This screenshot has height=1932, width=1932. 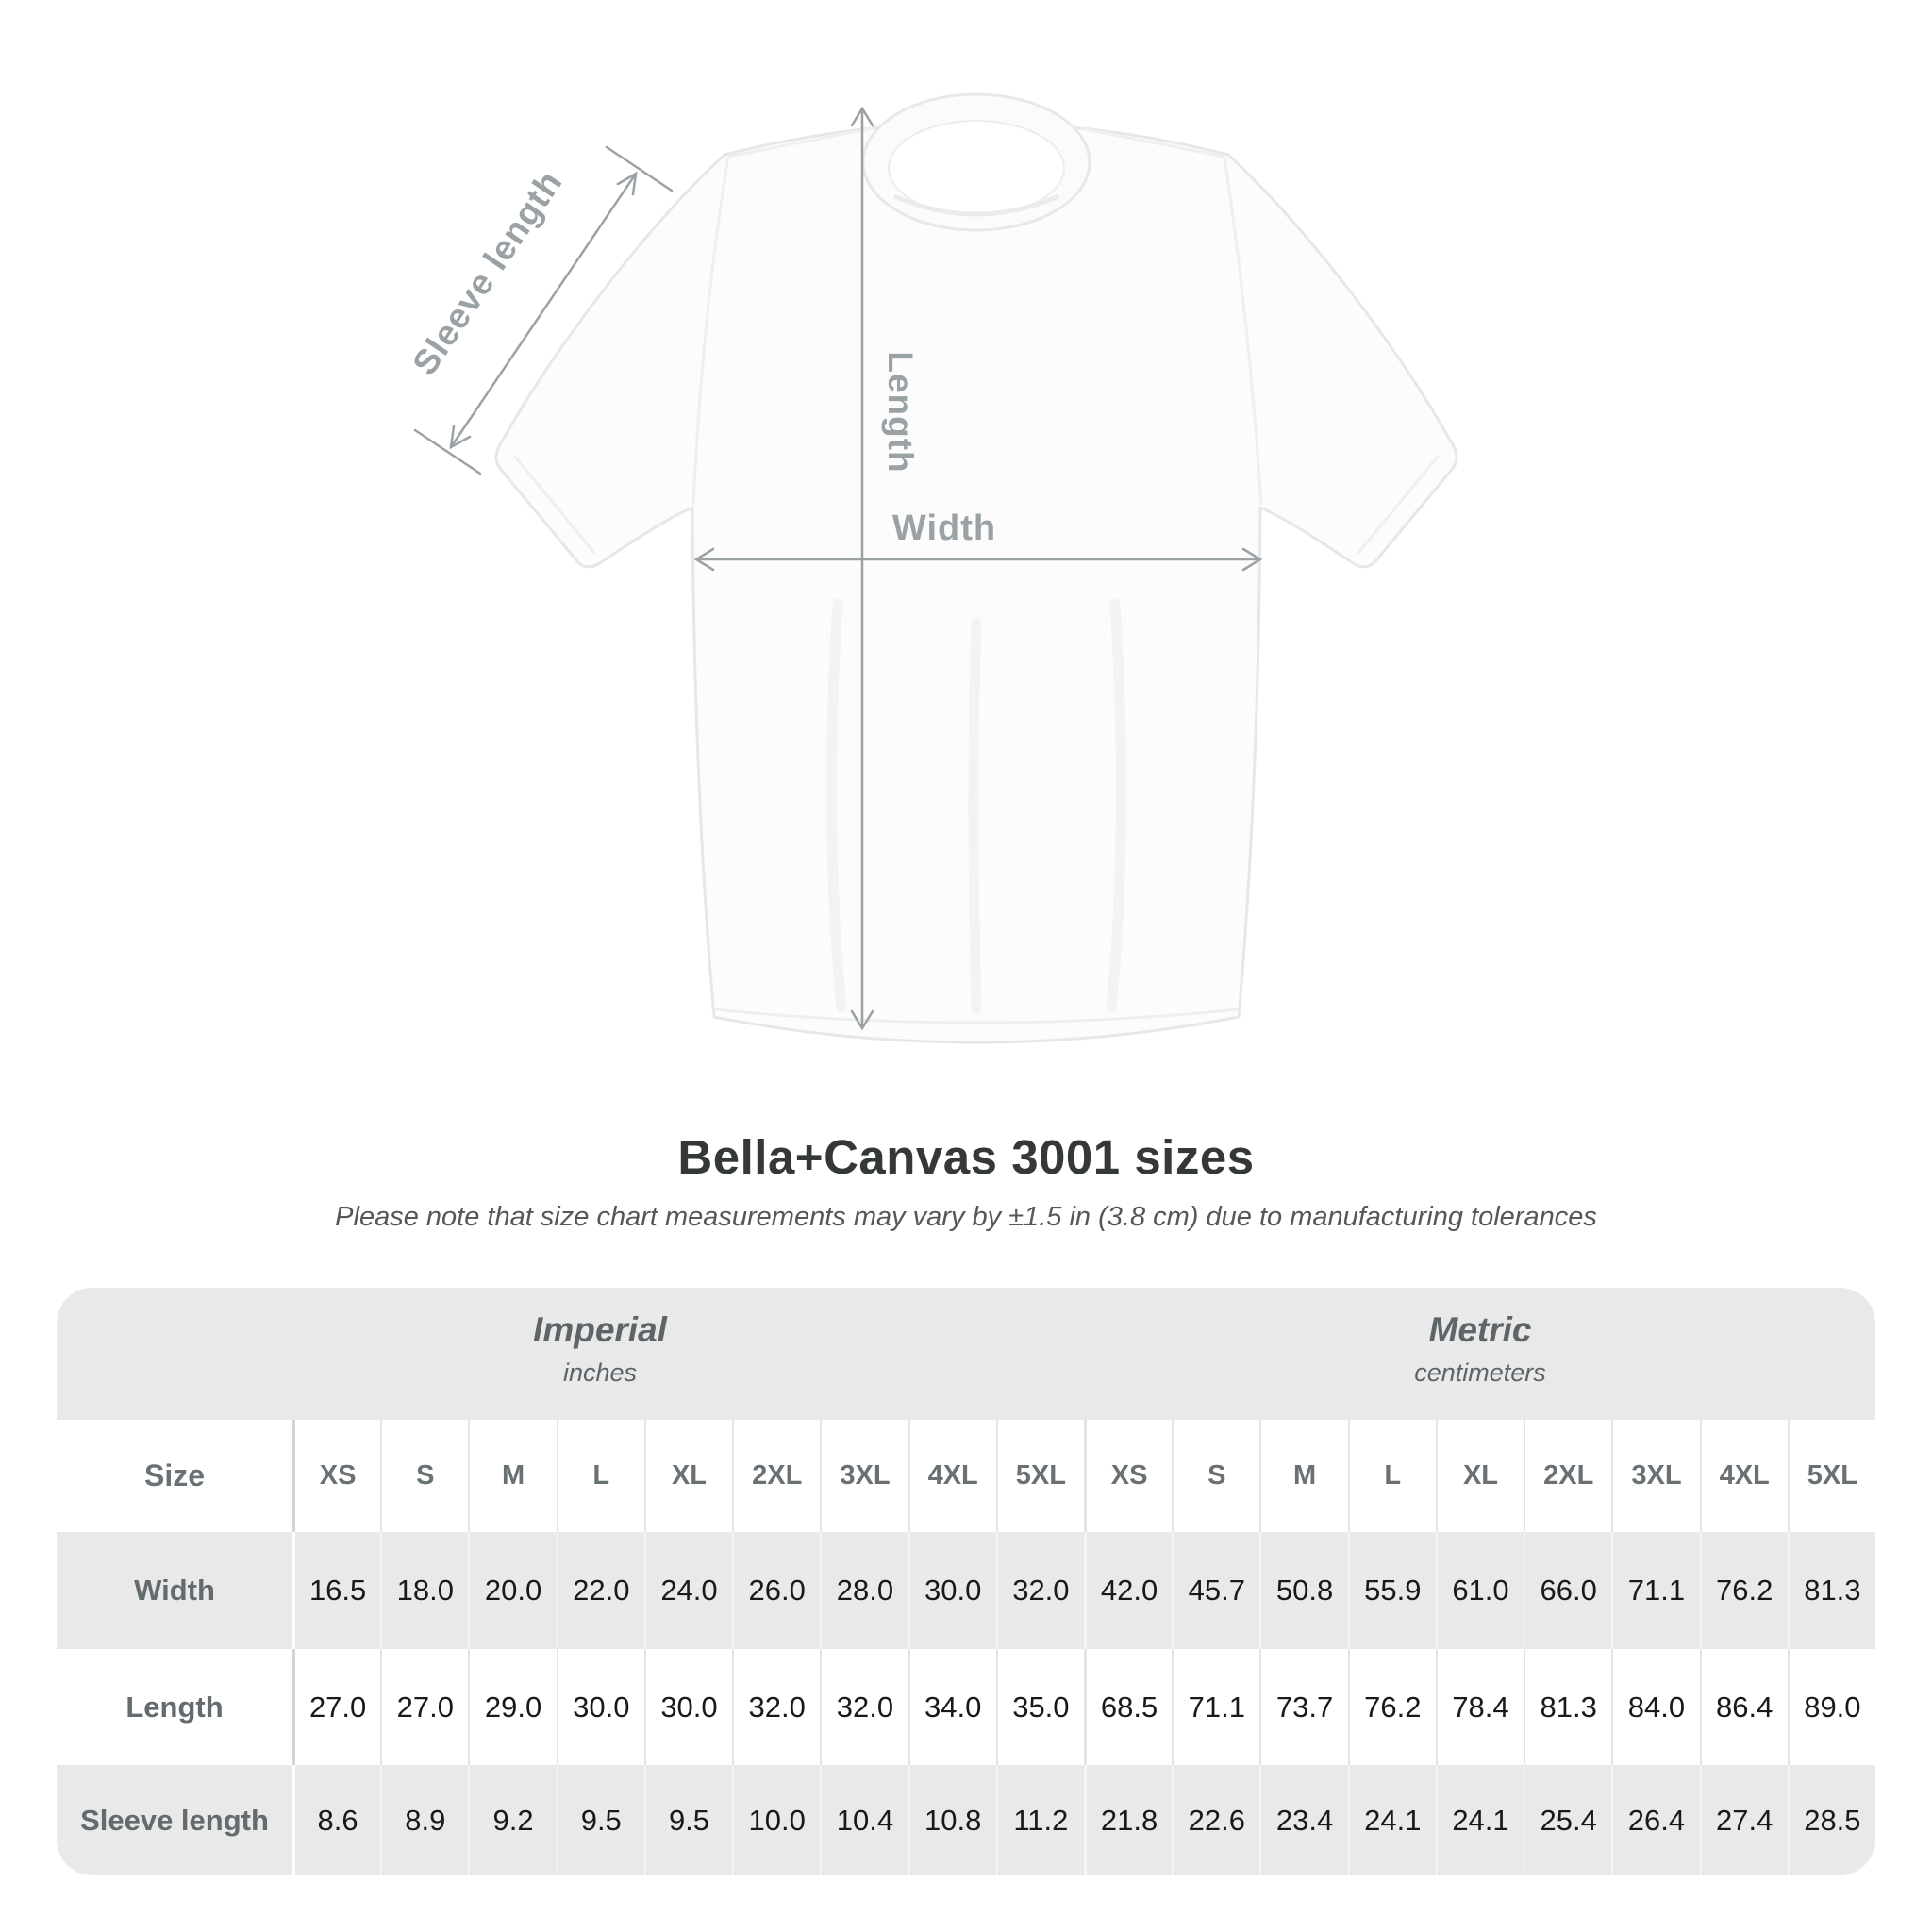 What do you see at coordinates (952, 1707) in the screenshot?
I see `measurement-cell: 34.0` at bounding box center [952, 1707].